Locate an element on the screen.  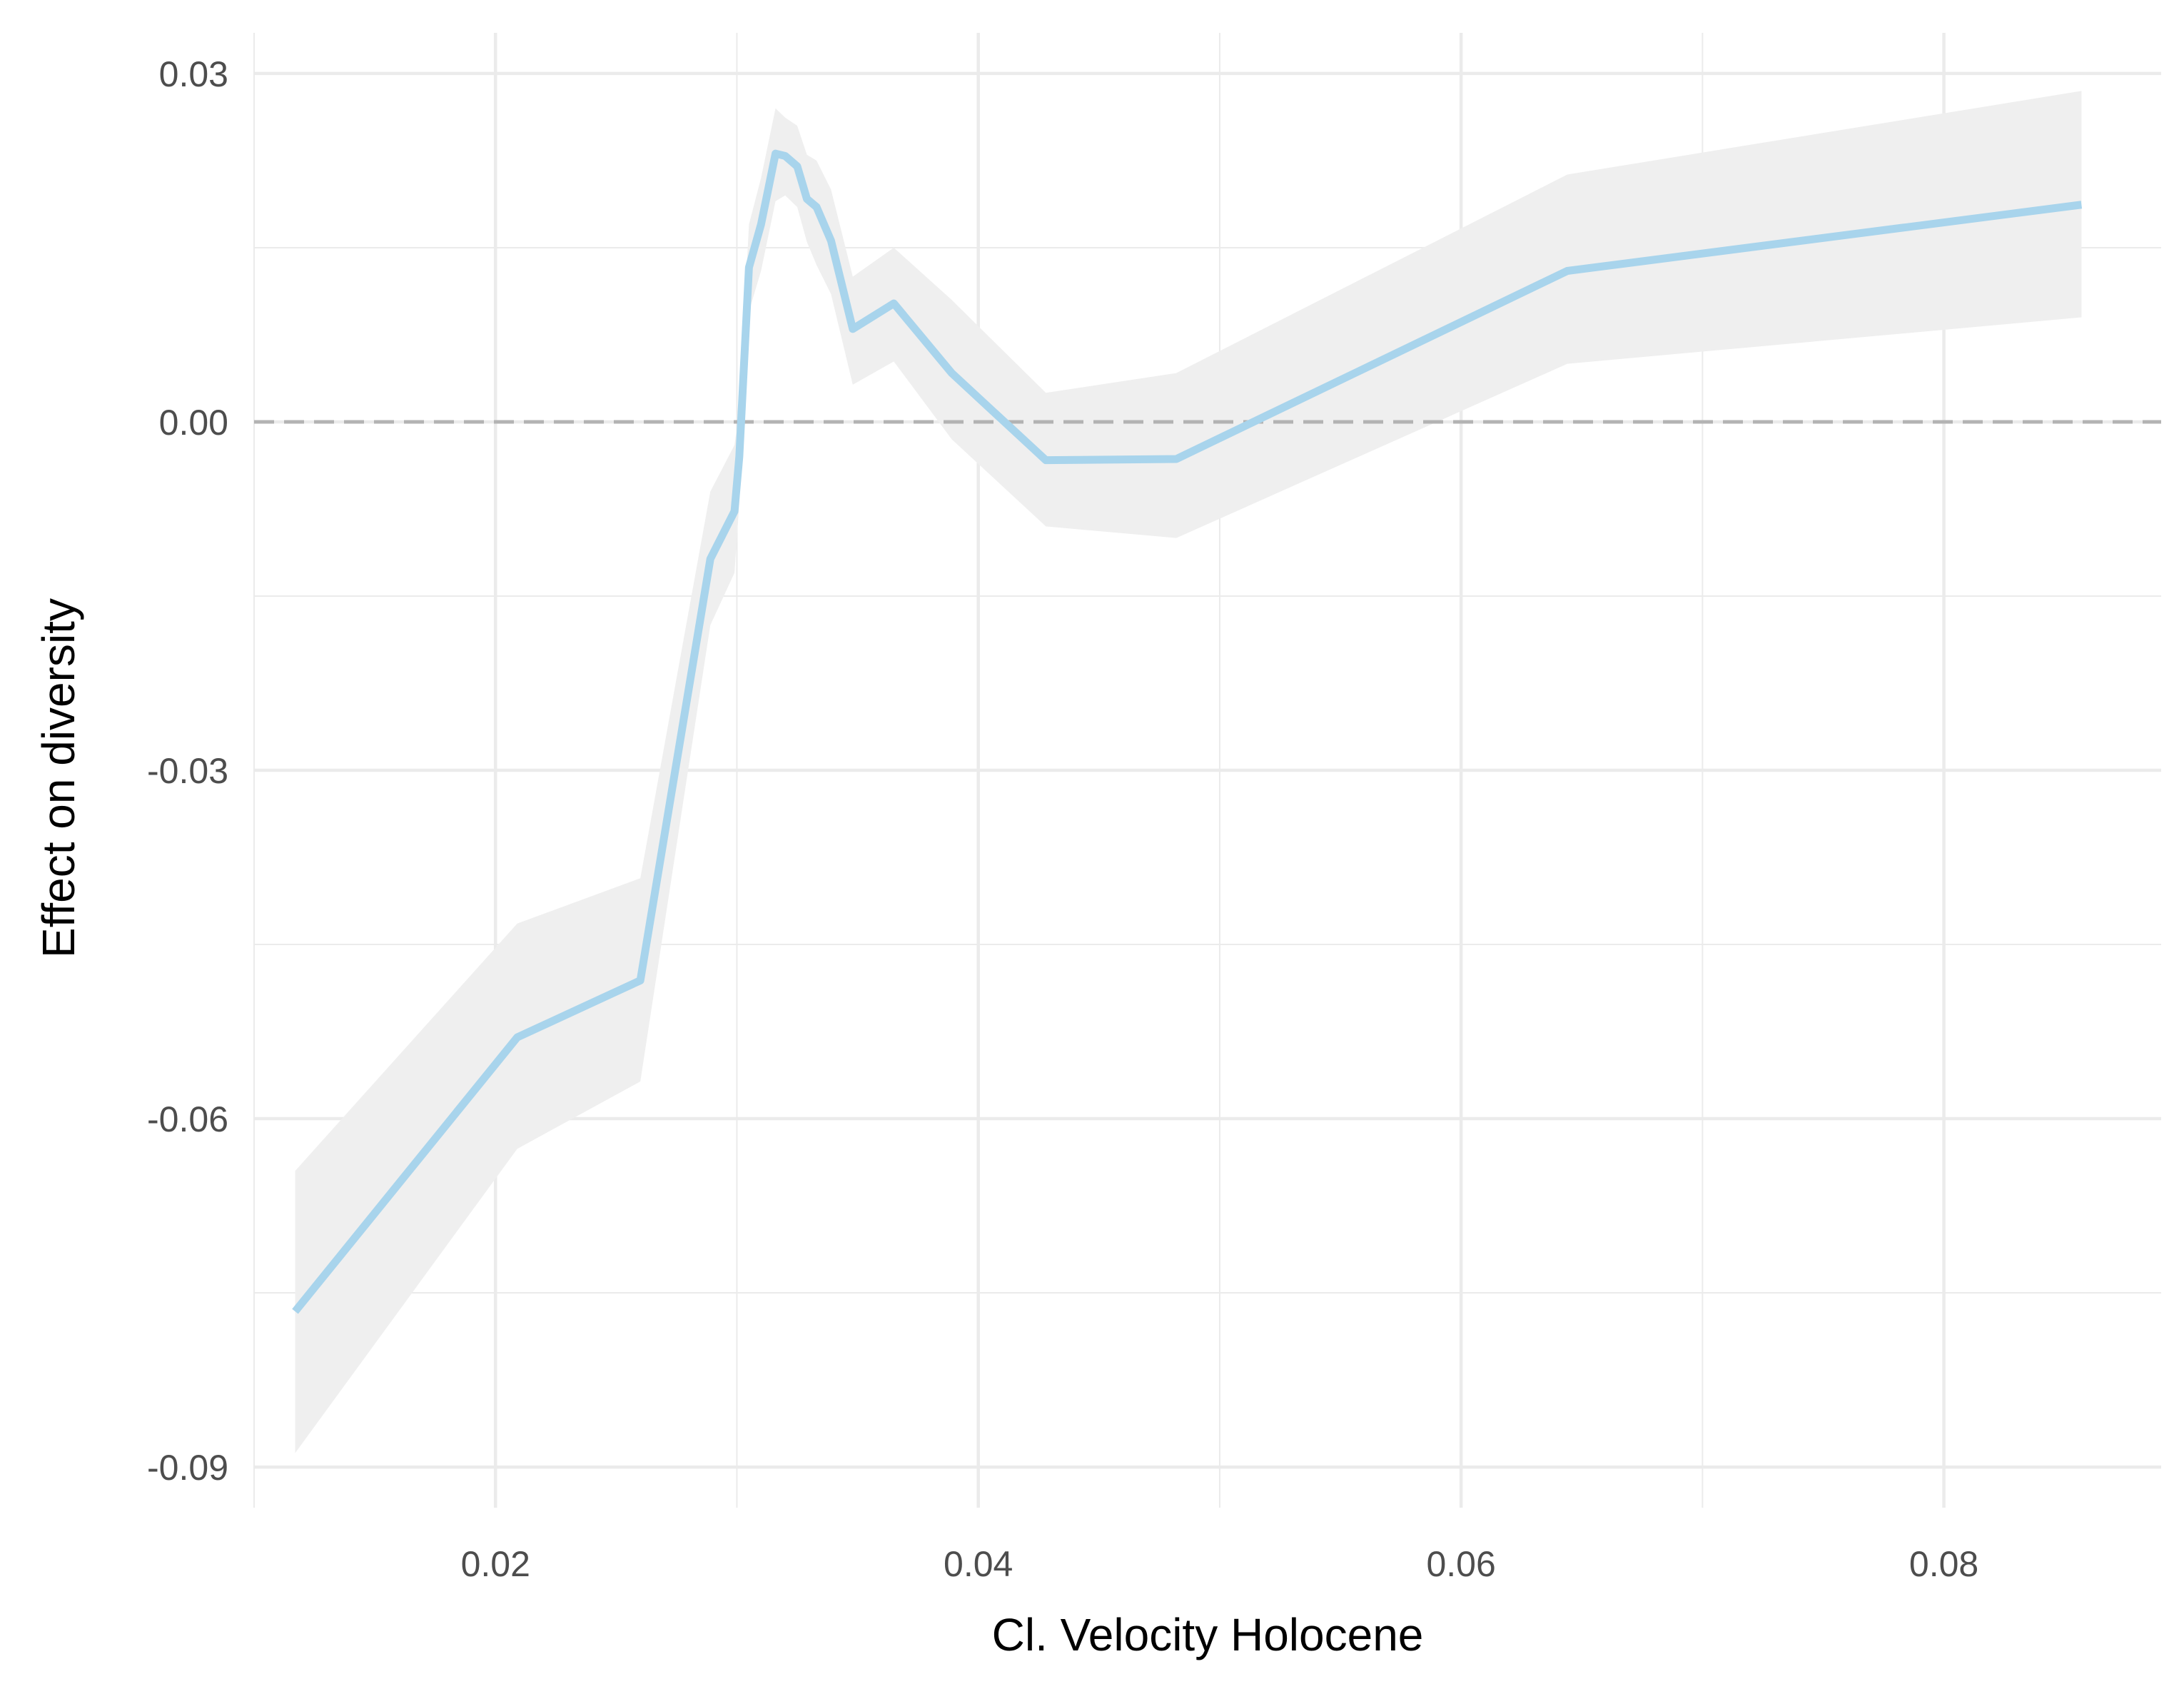
x-tick-label: 0.06 is located at coordinates (1460, 1564).